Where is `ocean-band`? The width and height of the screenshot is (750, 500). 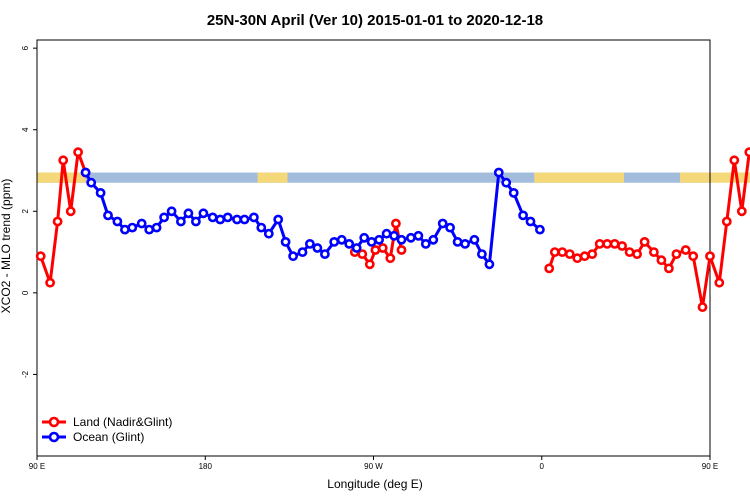 ocean-band is located at coordinates (373, 177).